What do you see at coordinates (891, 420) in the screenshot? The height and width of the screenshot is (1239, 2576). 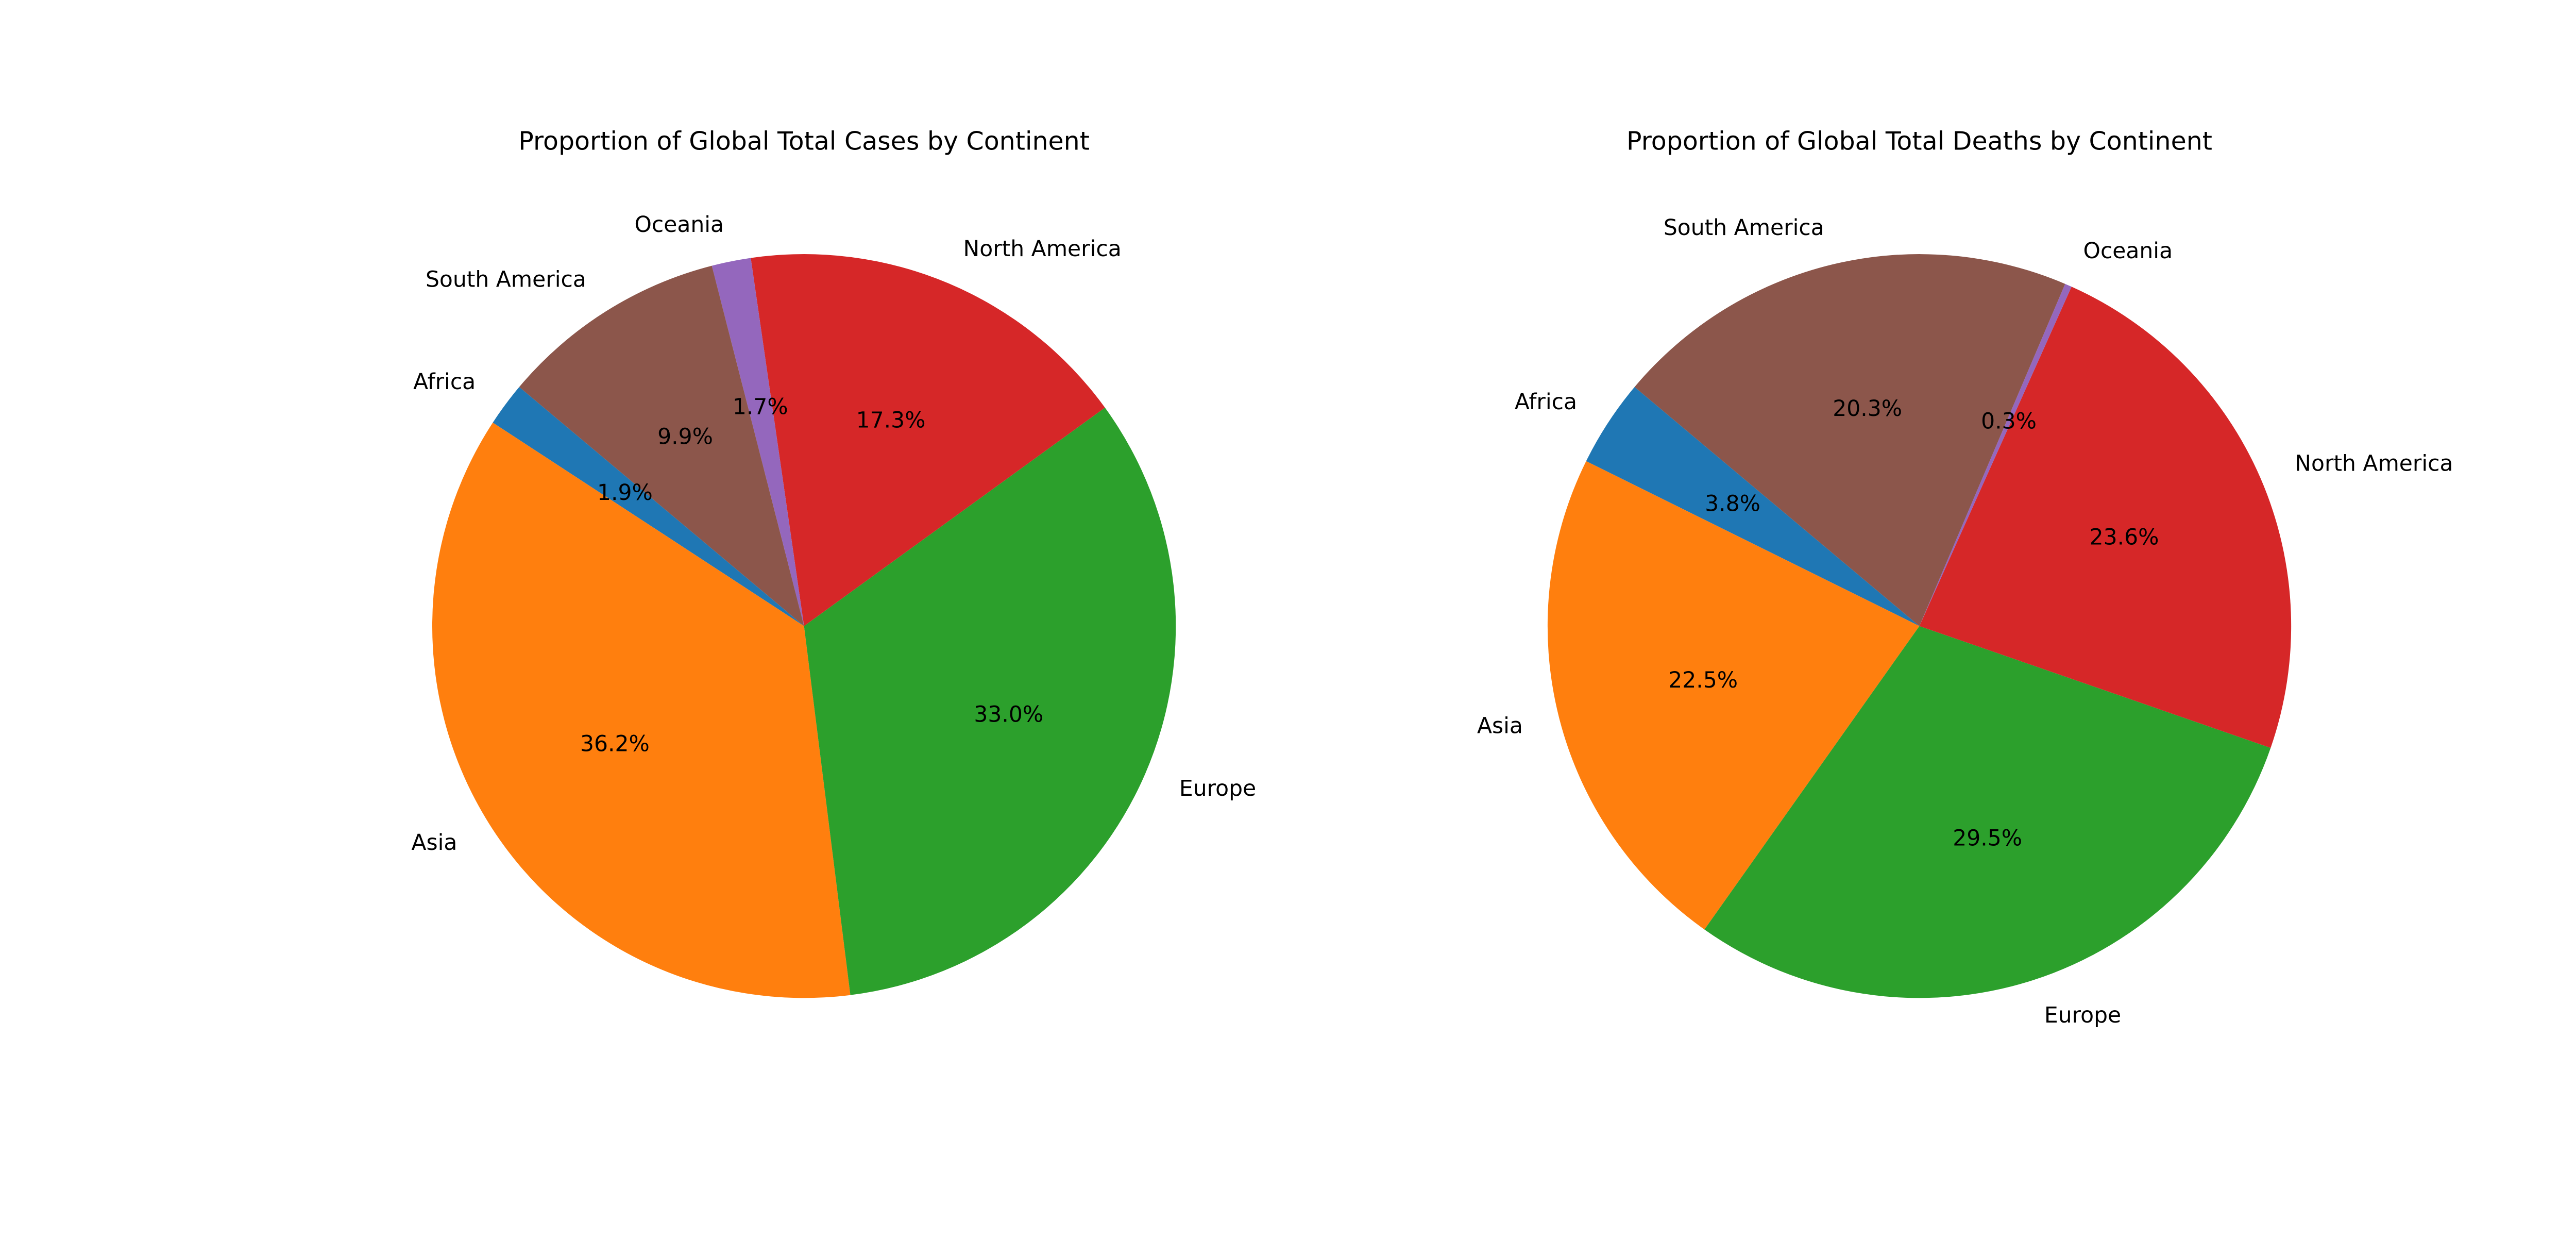 I see `cases-pct-north-america: 17.3%` at bounding box center [891, 420].